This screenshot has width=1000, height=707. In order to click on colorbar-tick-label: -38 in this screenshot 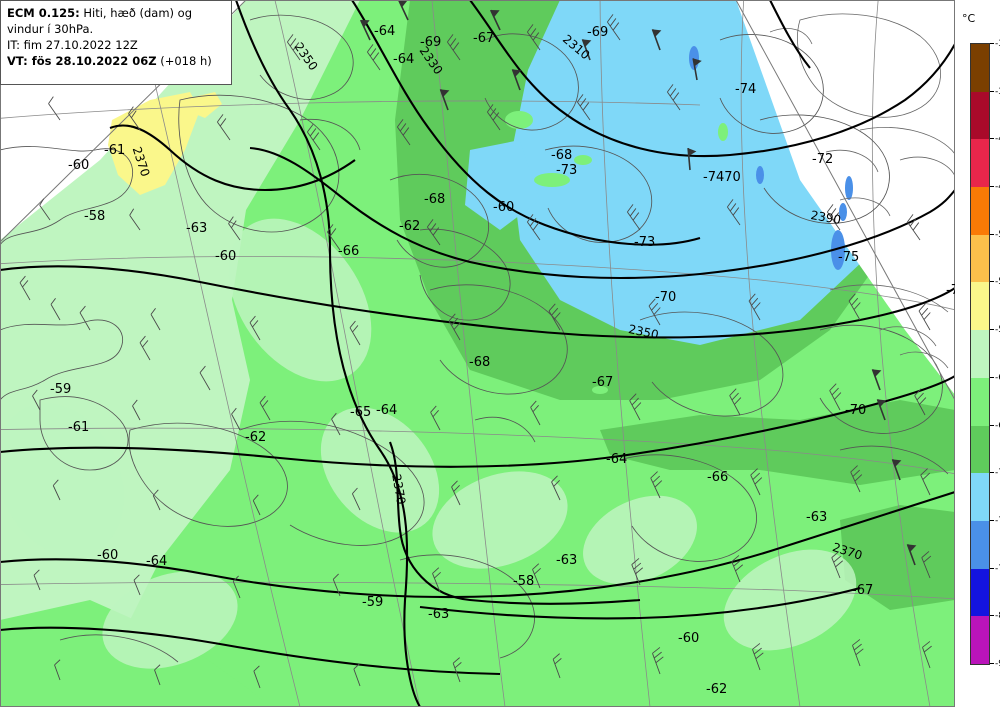, I will do `click(995, 92)`.